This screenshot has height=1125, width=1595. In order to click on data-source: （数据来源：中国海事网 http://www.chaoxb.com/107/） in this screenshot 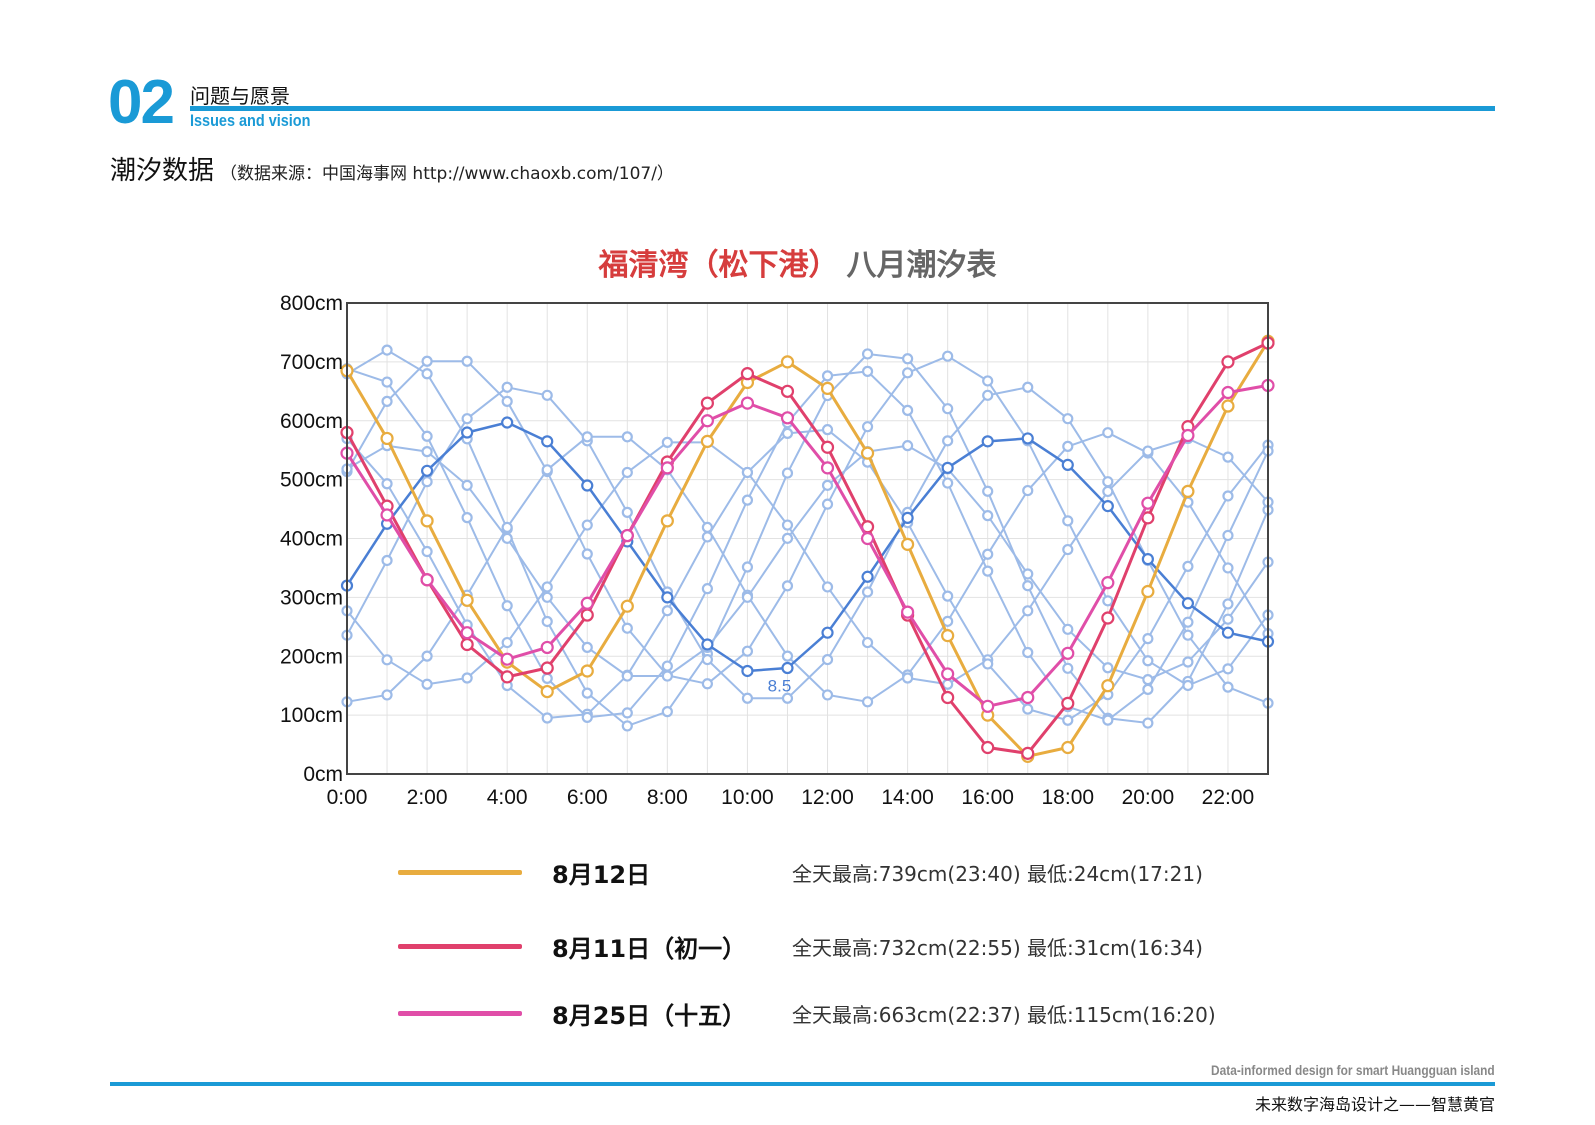, I will do `click(447, 174)`.